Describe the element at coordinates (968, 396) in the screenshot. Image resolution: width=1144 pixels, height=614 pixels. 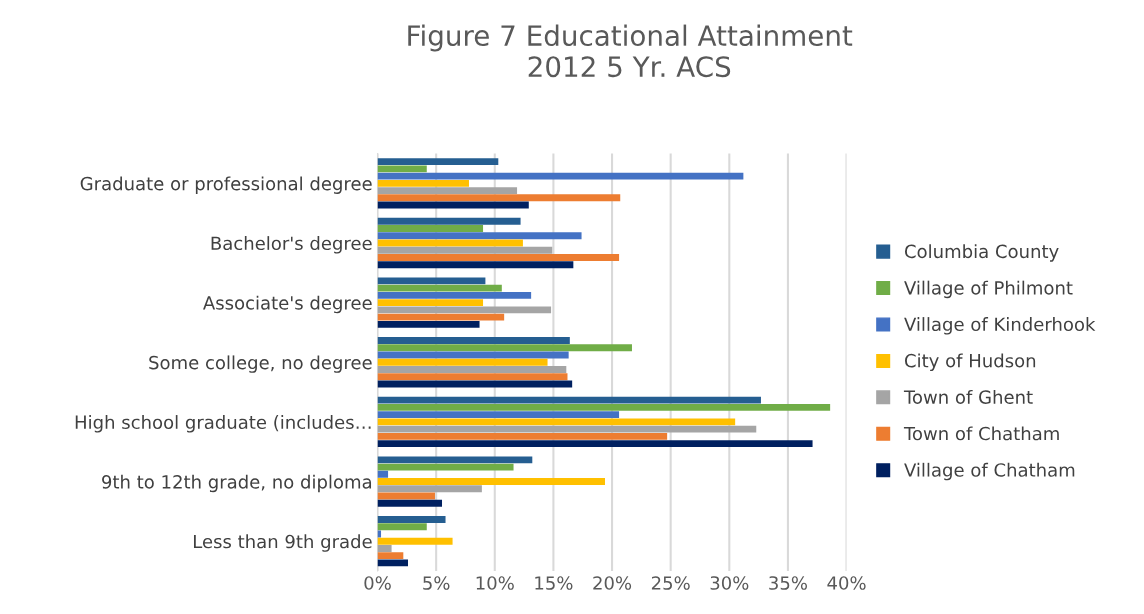
I see `legend-label: Town of Ghent` at that location.